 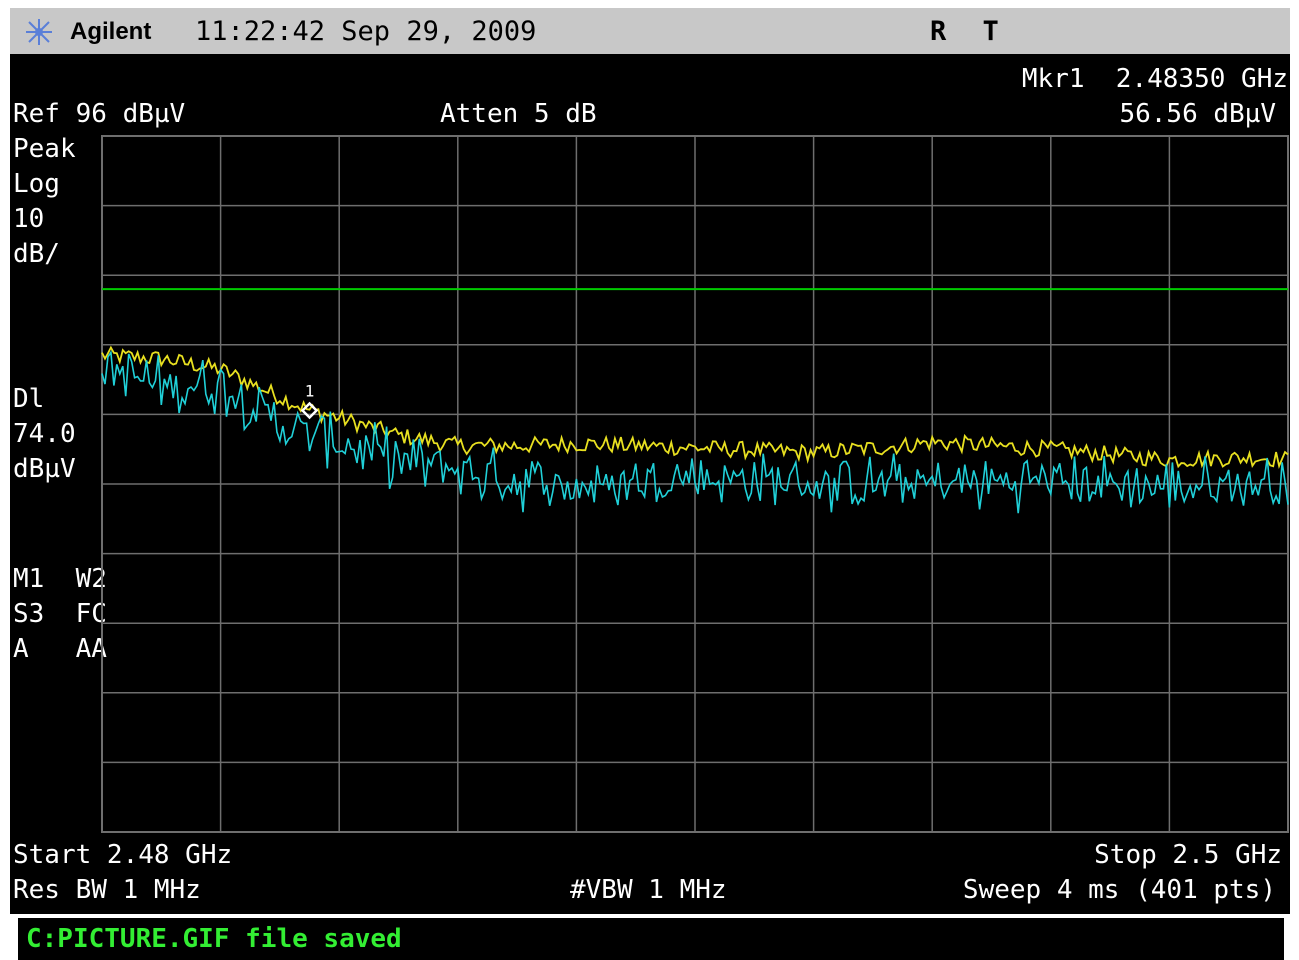 I want to click on status-flags: R T, so click(x=964, y=31).